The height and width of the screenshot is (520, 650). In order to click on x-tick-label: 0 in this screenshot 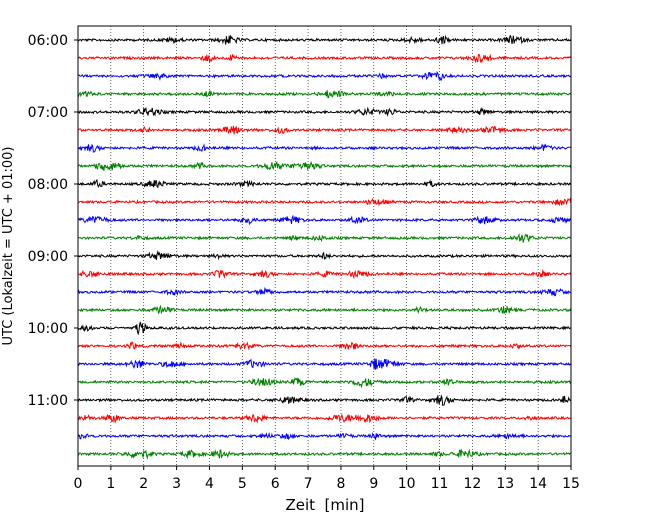, I will do `click(78, 484)`.